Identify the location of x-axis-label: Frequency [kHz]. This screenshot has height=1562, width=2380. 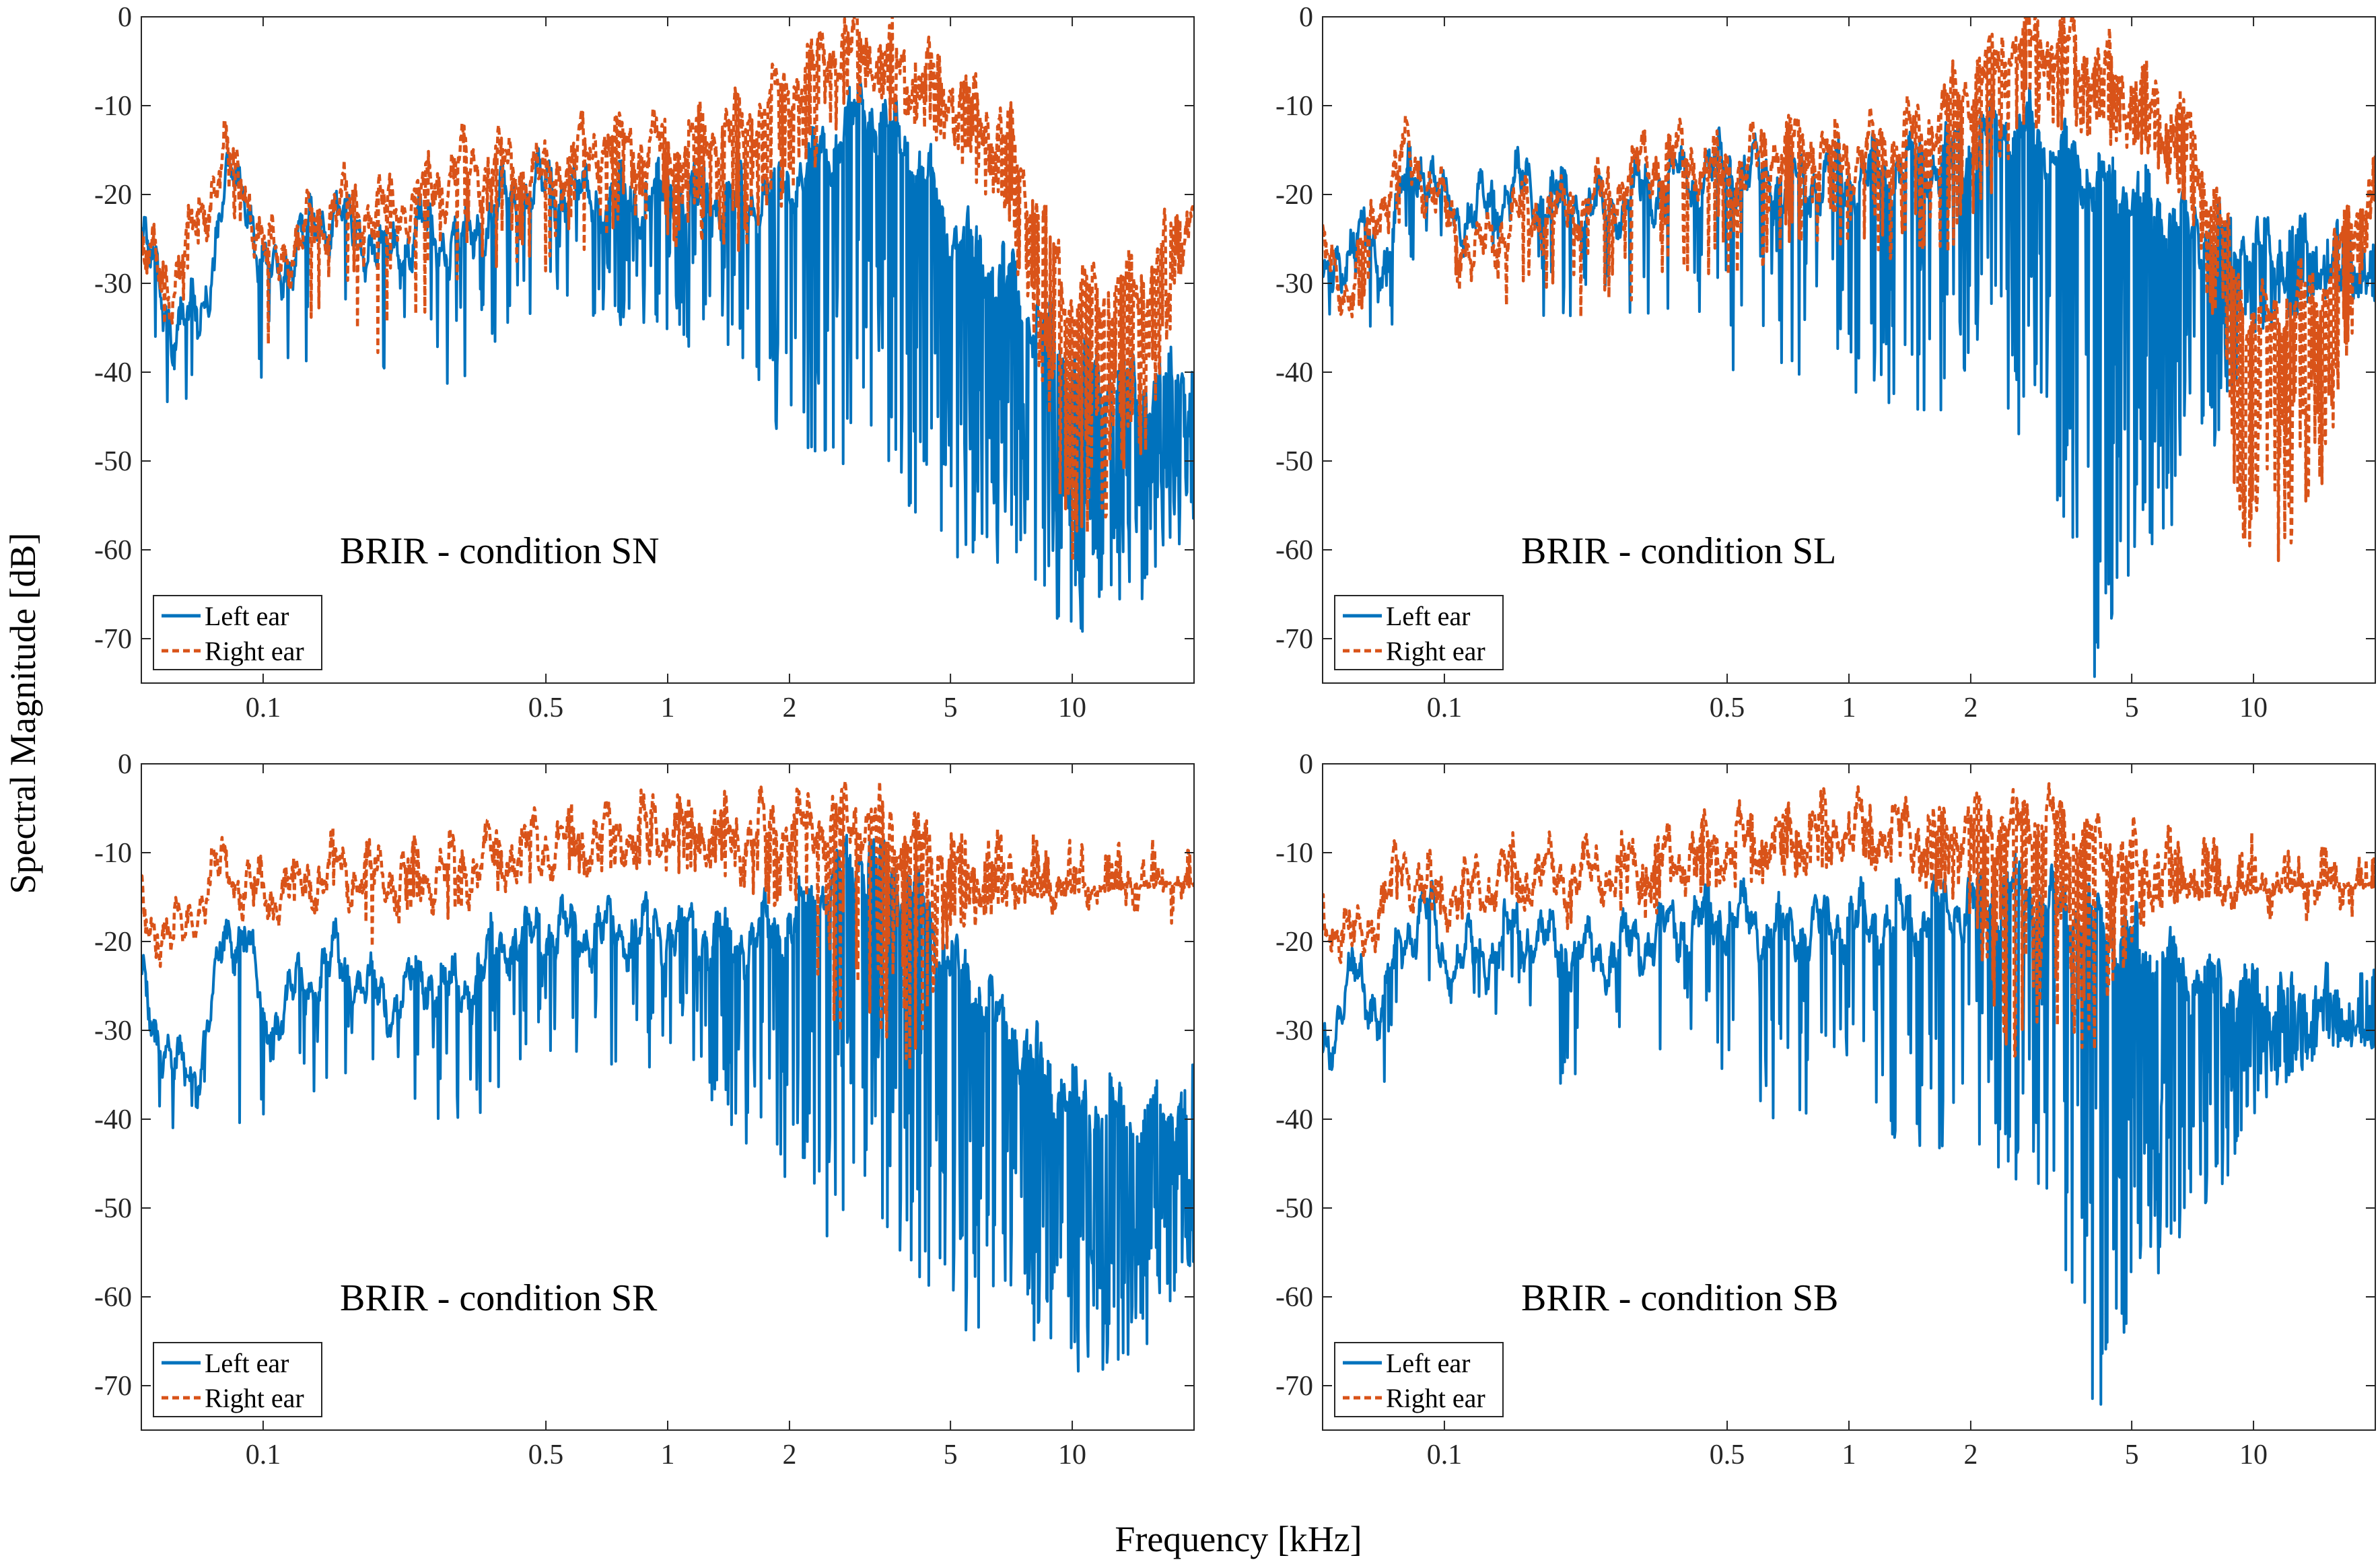
(1239, 1539).